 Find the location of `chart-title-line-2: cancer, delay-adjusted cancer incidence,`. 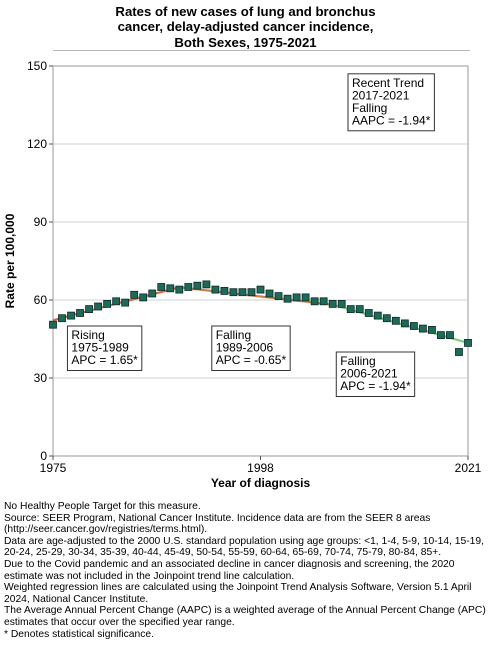

chart-title-line-2: cancer, delay-adjusted cancer incidence, is located at coordinates (245, 27).